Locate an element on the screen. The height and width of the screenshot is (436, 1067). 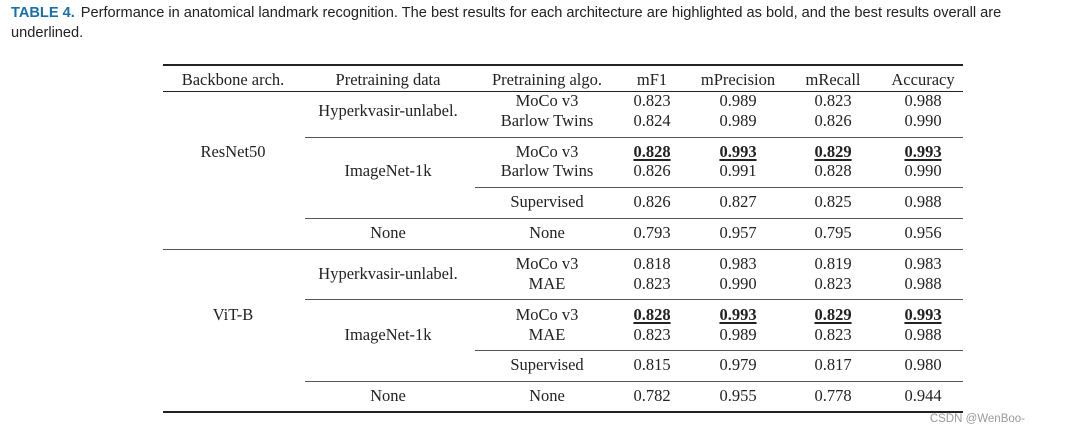
top-rule is located at coordinates (563, 65).